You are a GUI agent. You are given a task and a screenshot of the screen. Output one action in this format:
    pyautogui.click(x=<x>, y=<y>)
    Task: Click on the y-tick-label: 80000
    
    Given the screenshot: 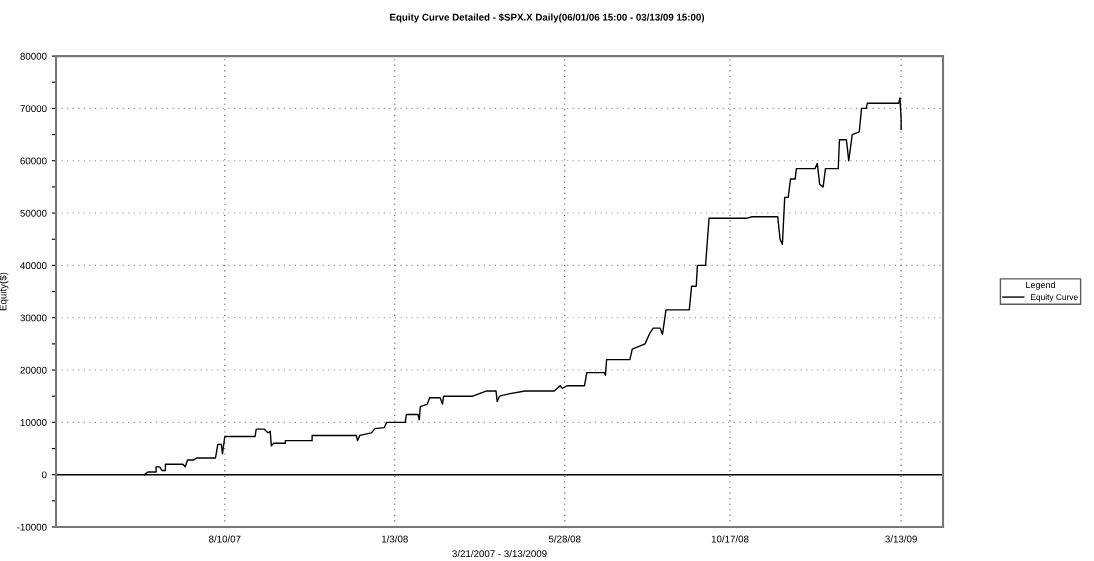 What is the action you would take?
    pyautogui.click(x=33, y=56)
    